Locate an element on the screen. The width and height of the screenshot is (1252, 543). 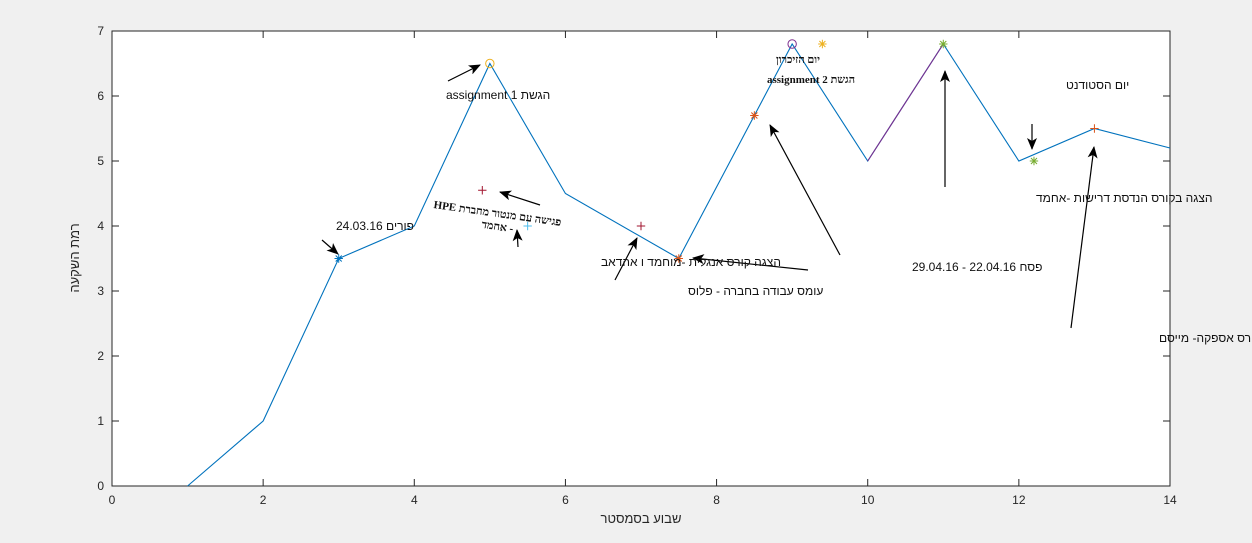
annotation-label: הגשת עבודה בקורס אספקה- מייסם is located at coordinates (1205, 338).